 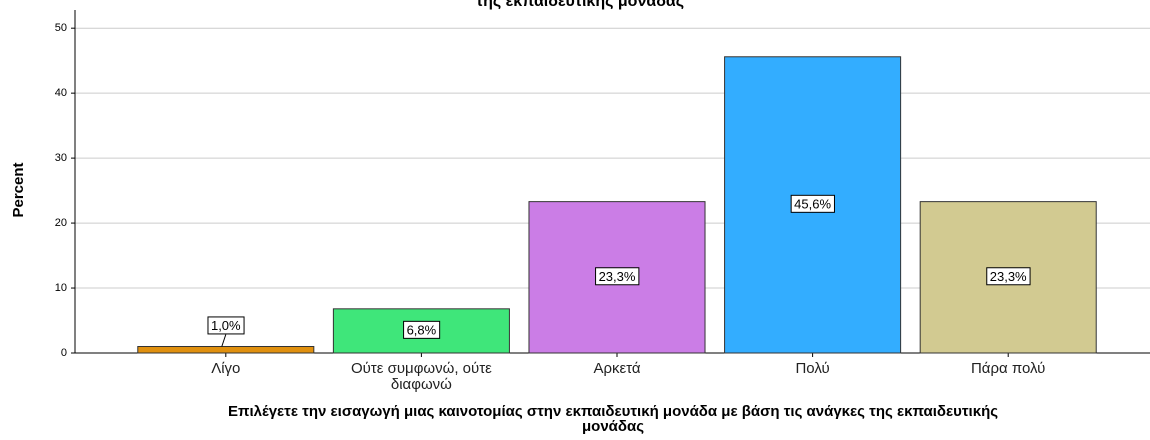 What do you see at coordinates (580, 5) in the screenshot?
I see `chart-title: της εκπαιδευτικής μονάδας` at bounding box center [580, 5].